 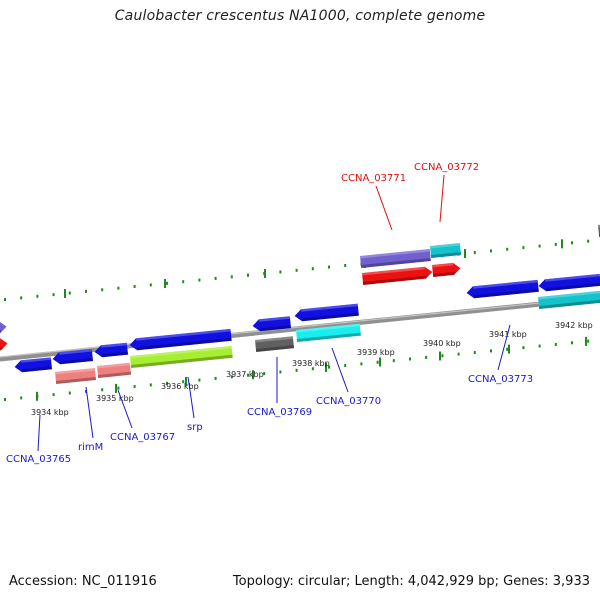 What do you see at coordinates (115, 398) in the screenshot?
I see `kbp-label: 3935 kbp` at bounding box center [115, 398].